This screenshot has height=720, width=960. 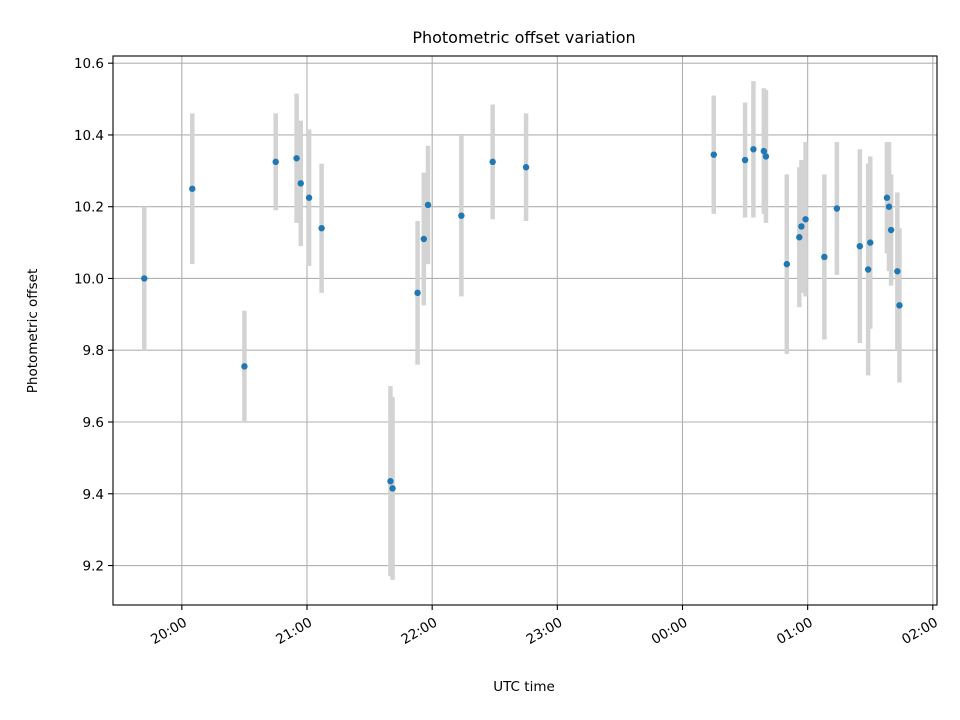 What do you see at coordinates (93, 315) in the screenshot?
I see `y-axis-ticks: 9.2 9.4 9.6 9.8 10.0 10.2 10.4 10.6` at bounding box center [93, 315].